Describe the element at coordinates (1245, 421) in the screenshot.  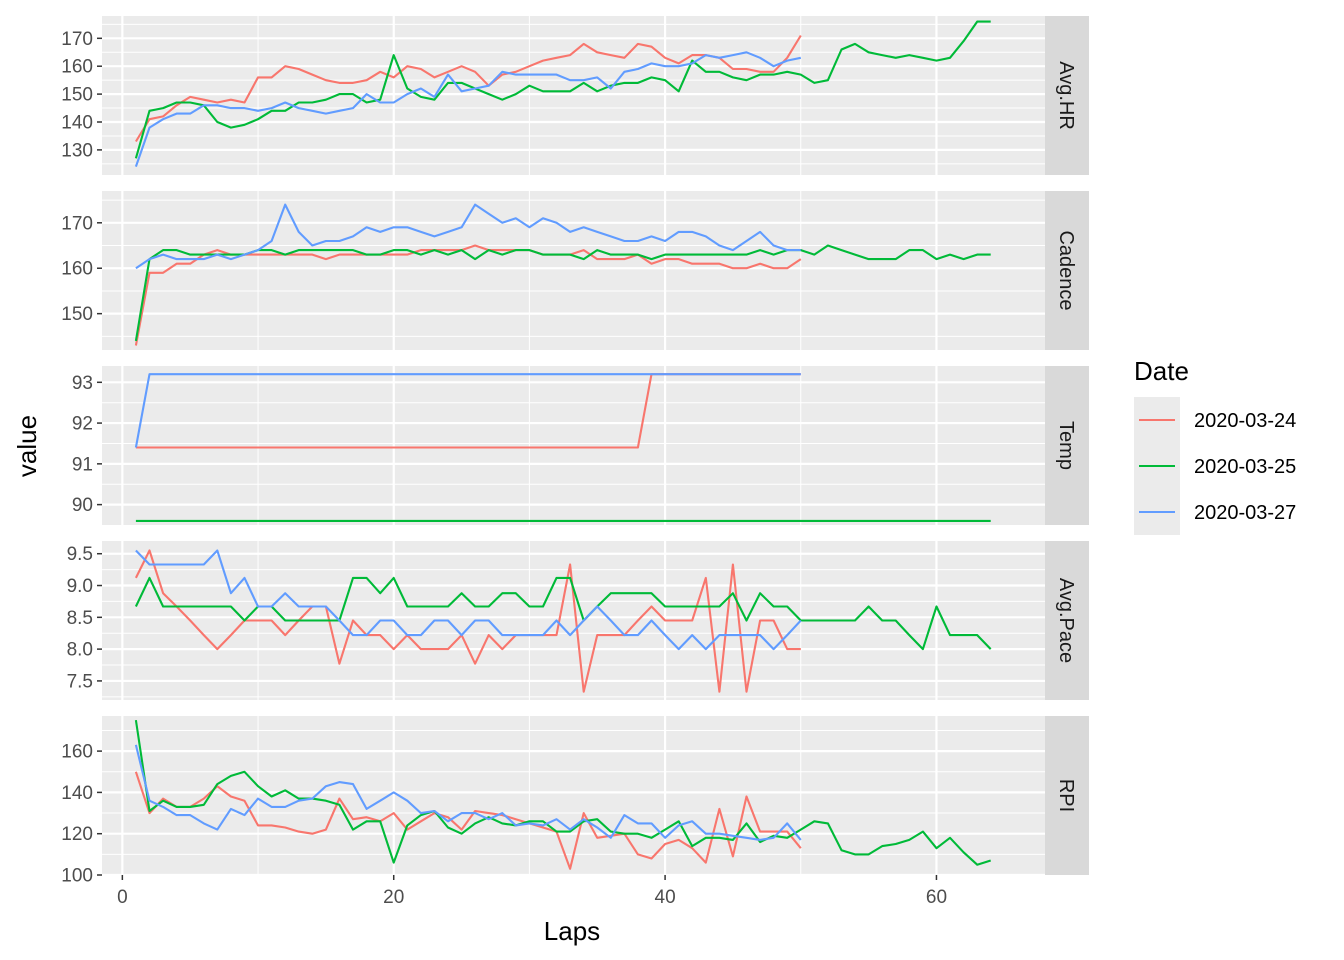
I see `legend-label: 2020-03-24` at that location.